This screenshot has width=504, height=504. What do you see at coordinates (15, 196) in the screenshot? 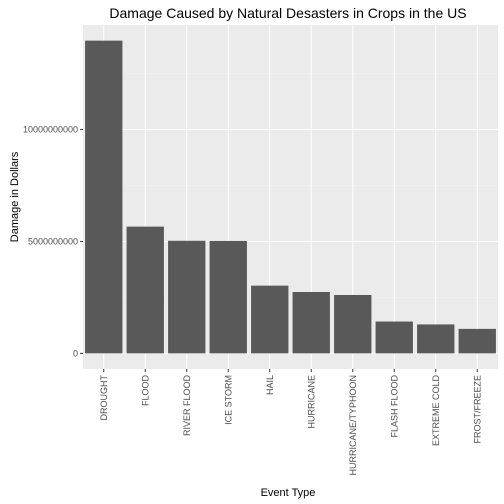
I see `y-axis-title: Damage in Dollars` at bounding box center [15, 196].